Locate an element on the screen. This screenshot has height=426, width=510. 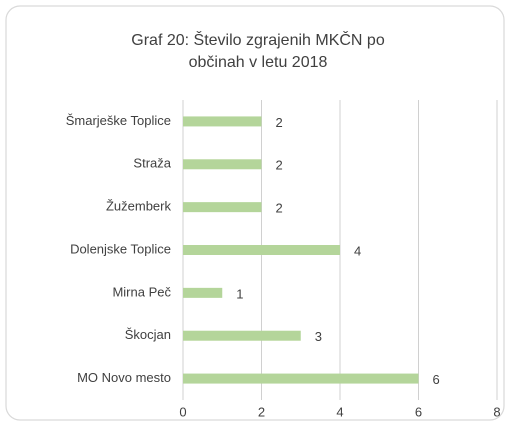
x-tick-label: 6 is located at coordinates (418, 411).